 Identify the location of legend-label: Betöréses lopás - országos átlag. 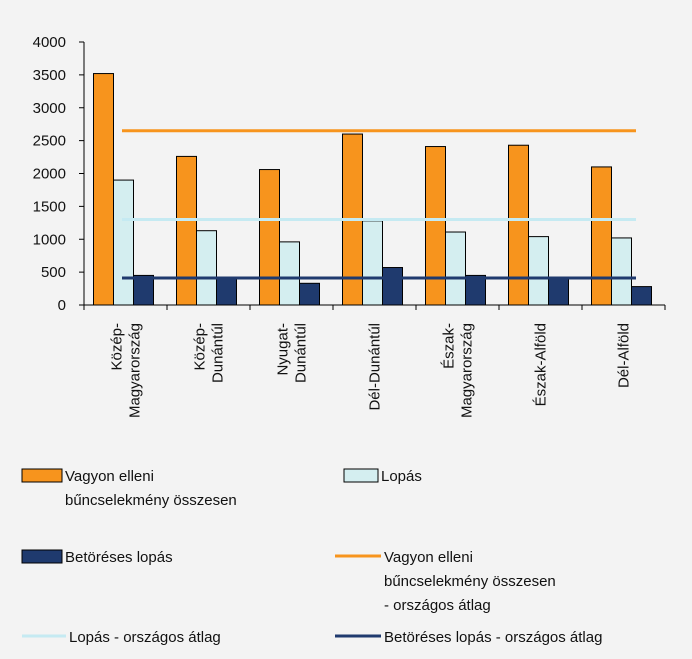
(493, 637).